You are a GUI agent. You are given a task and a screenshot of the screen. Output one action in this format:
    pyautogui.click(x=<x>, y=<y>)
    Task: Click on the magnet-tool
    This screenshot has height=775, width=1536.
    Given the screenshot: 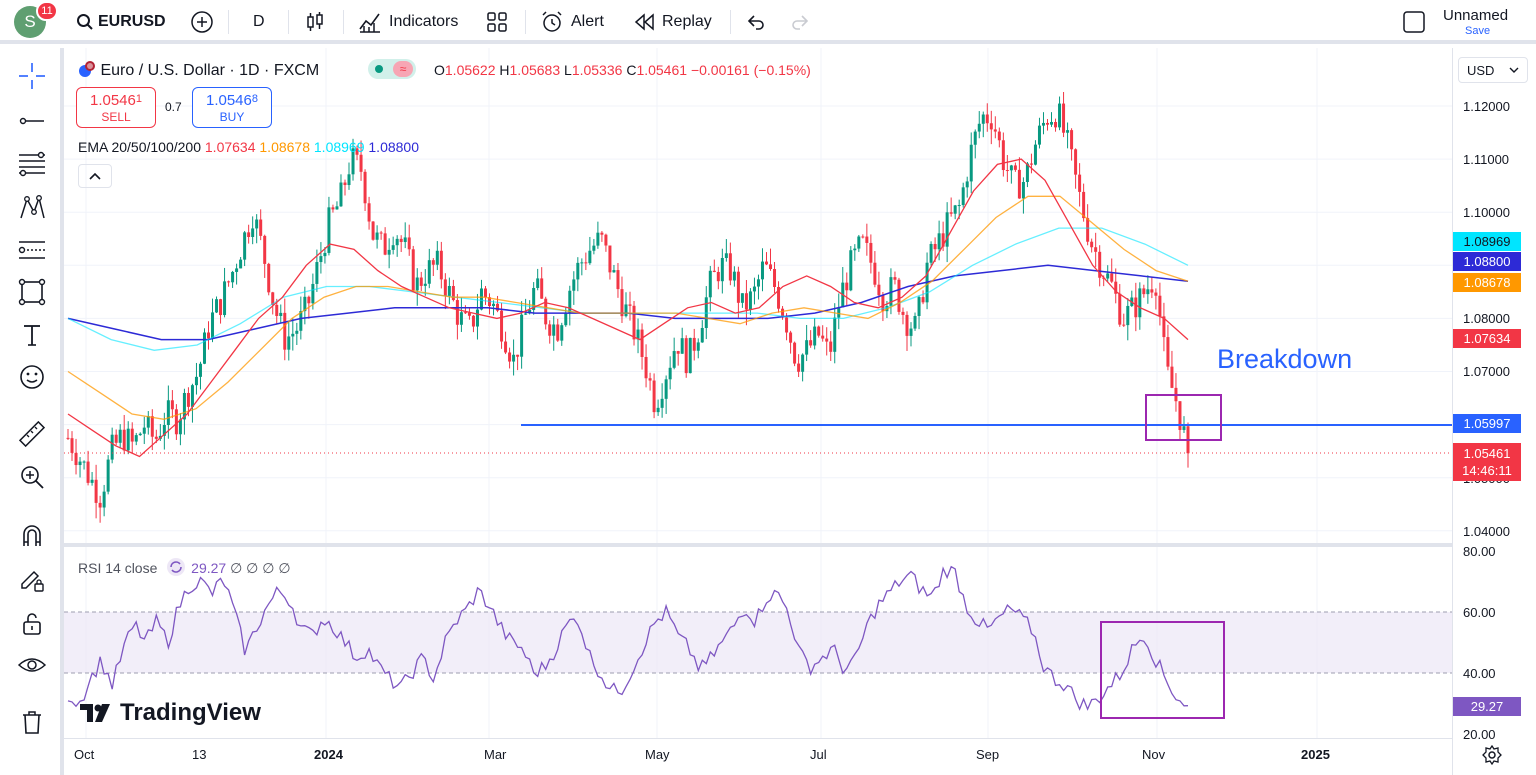 What is the action you would take?
    pyautogui.click(x=32, y=536)
    